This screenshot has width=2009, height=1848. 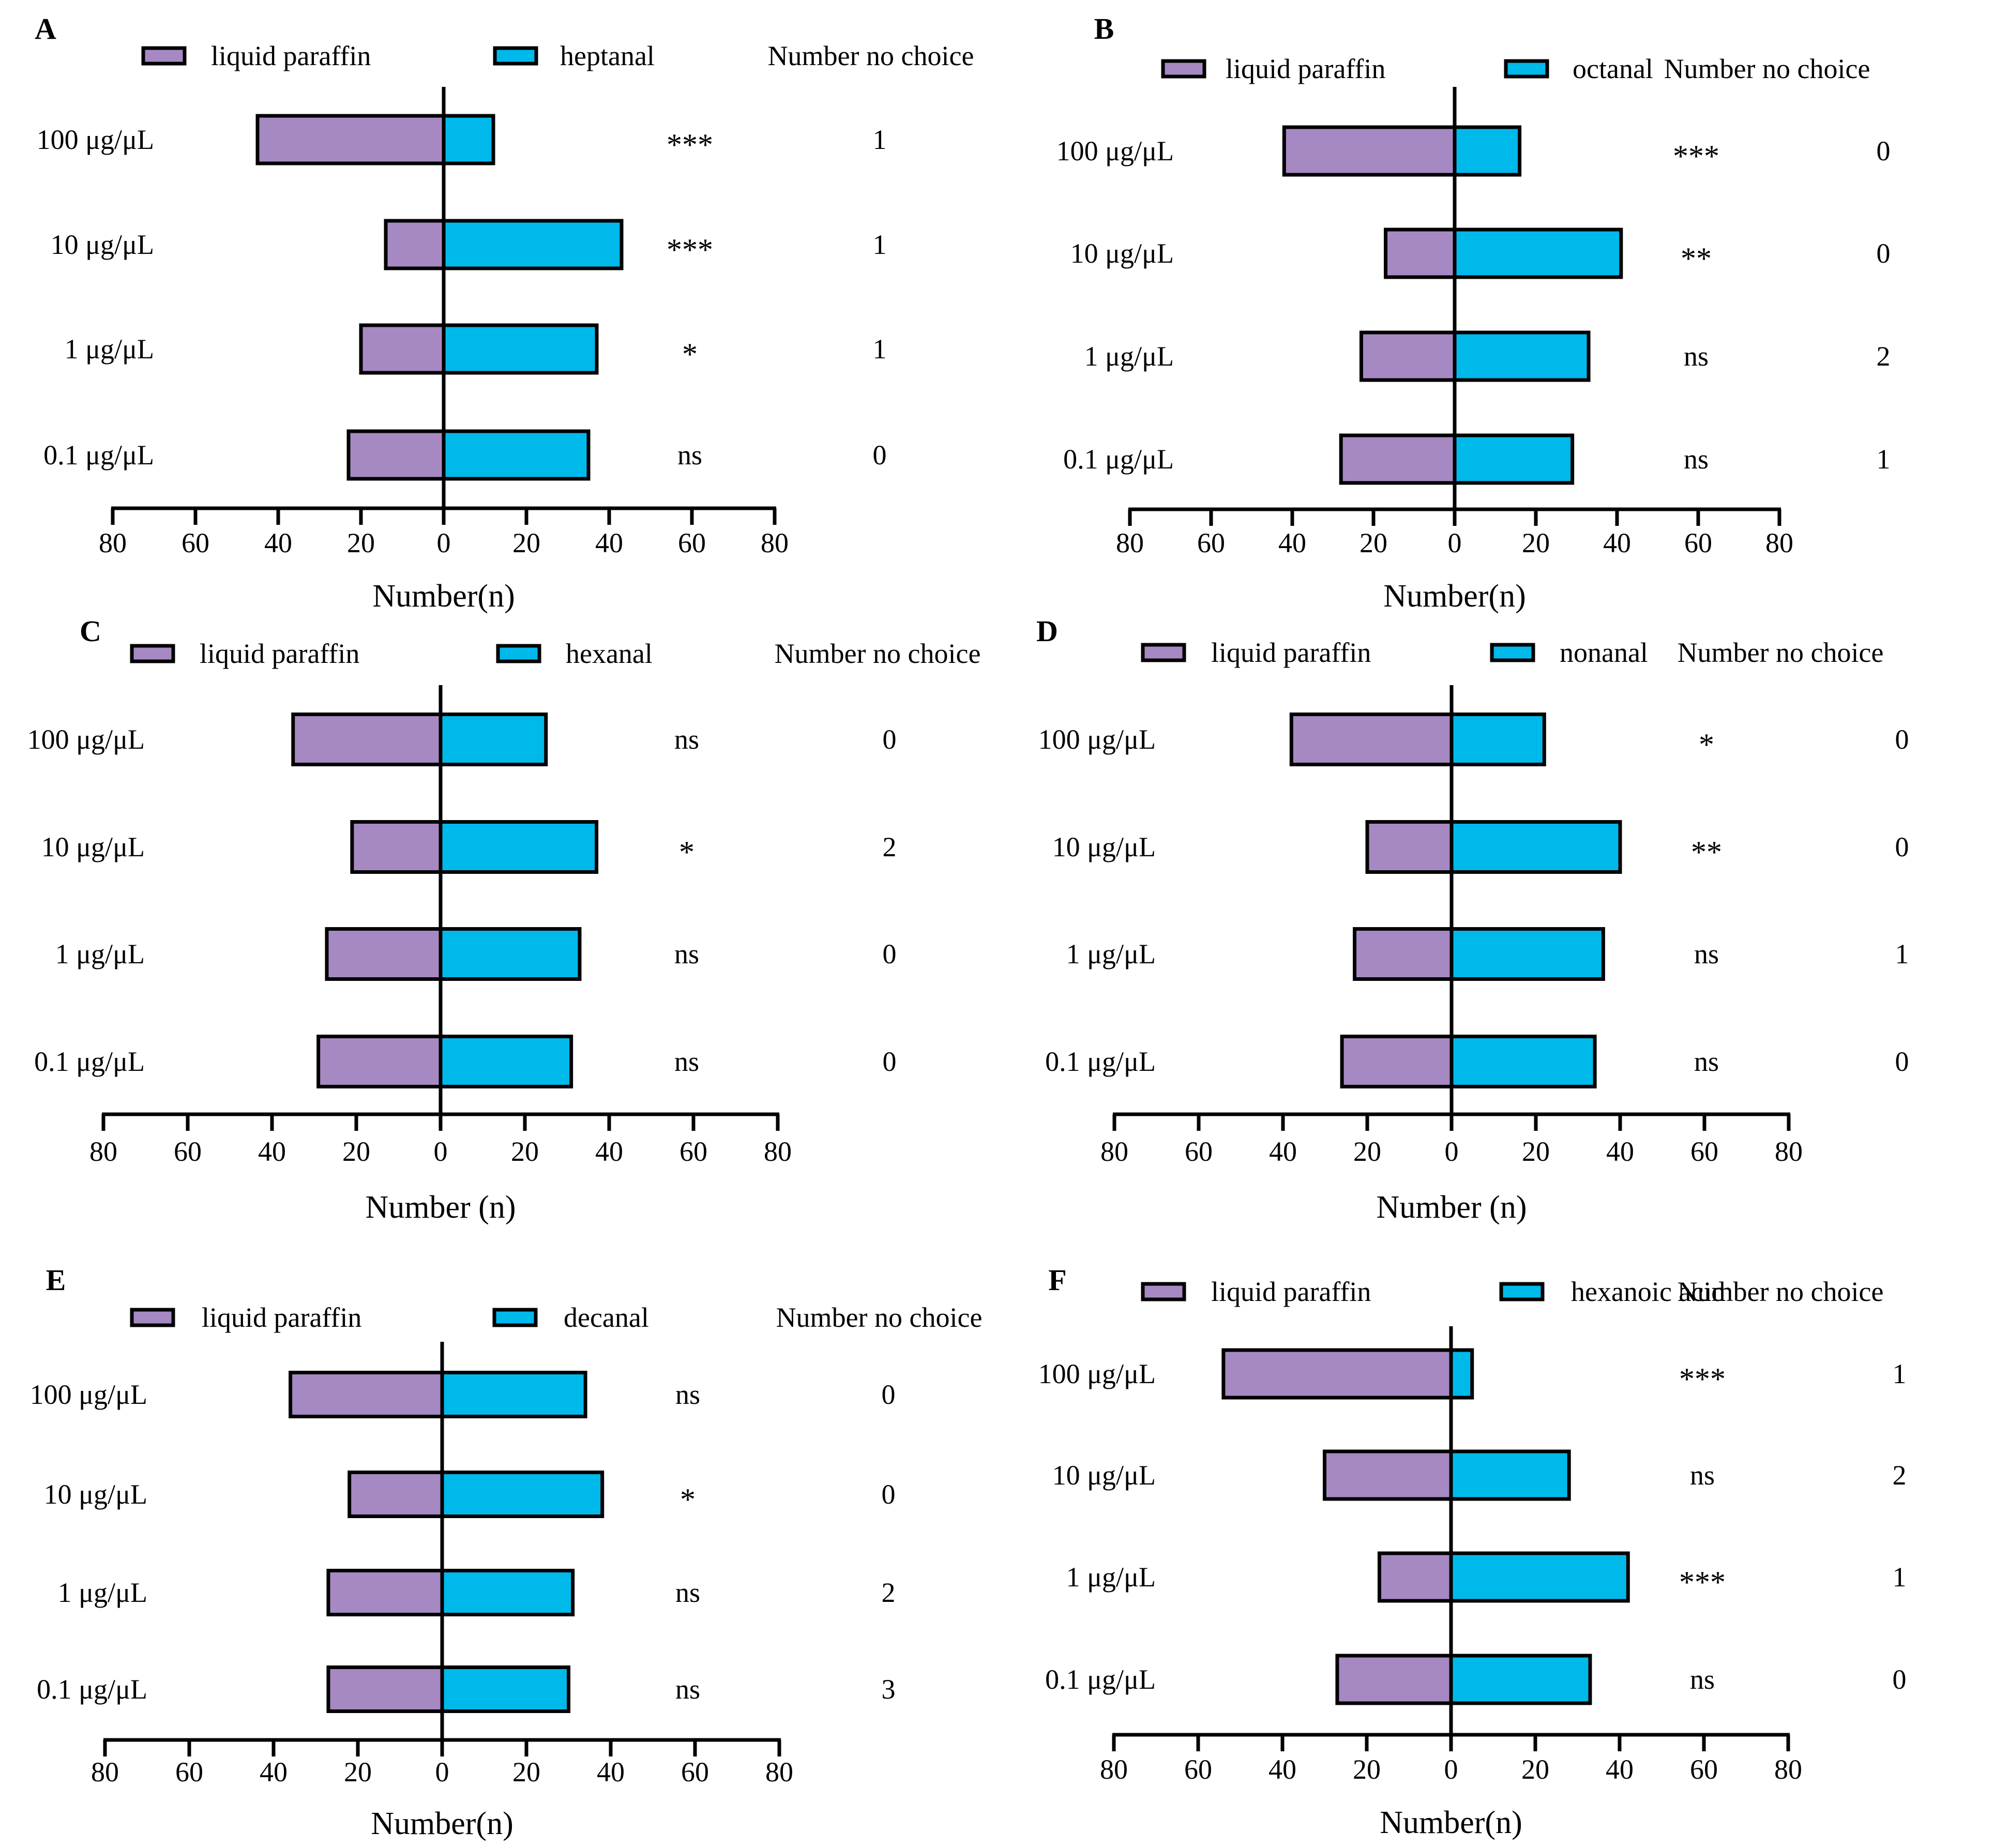 I want to click on legend-label-treatment: decanal, so click(x=607, y=1317).